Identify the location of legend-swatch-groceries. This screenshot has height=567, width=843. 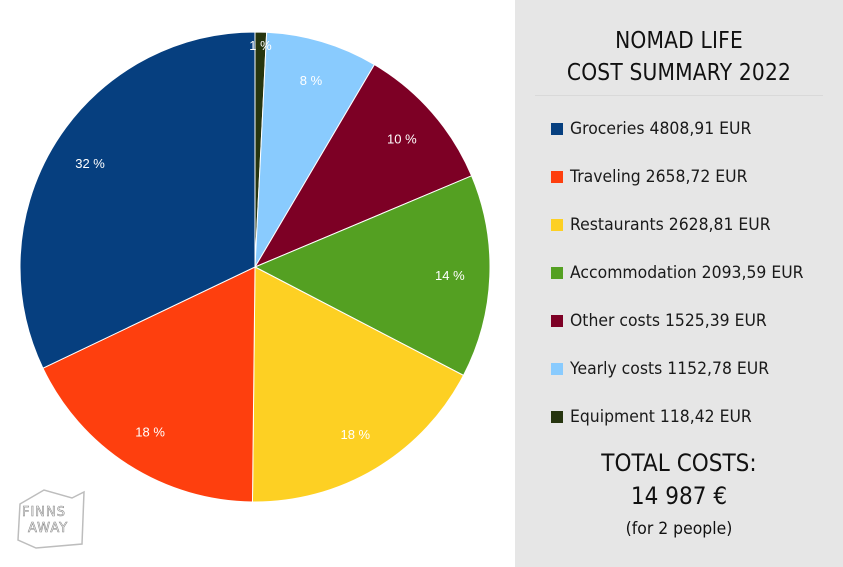
(557, 129).